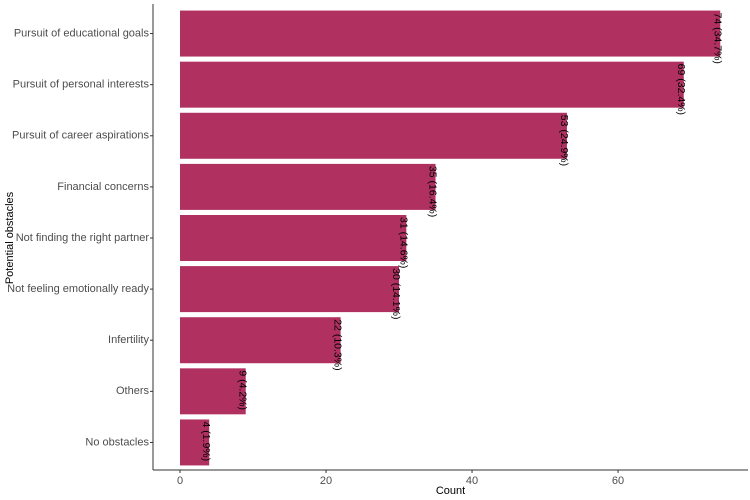 This screenshot has width=750, height=500. I want to click on data-label: 69 (32.4%), so click(681, 89).